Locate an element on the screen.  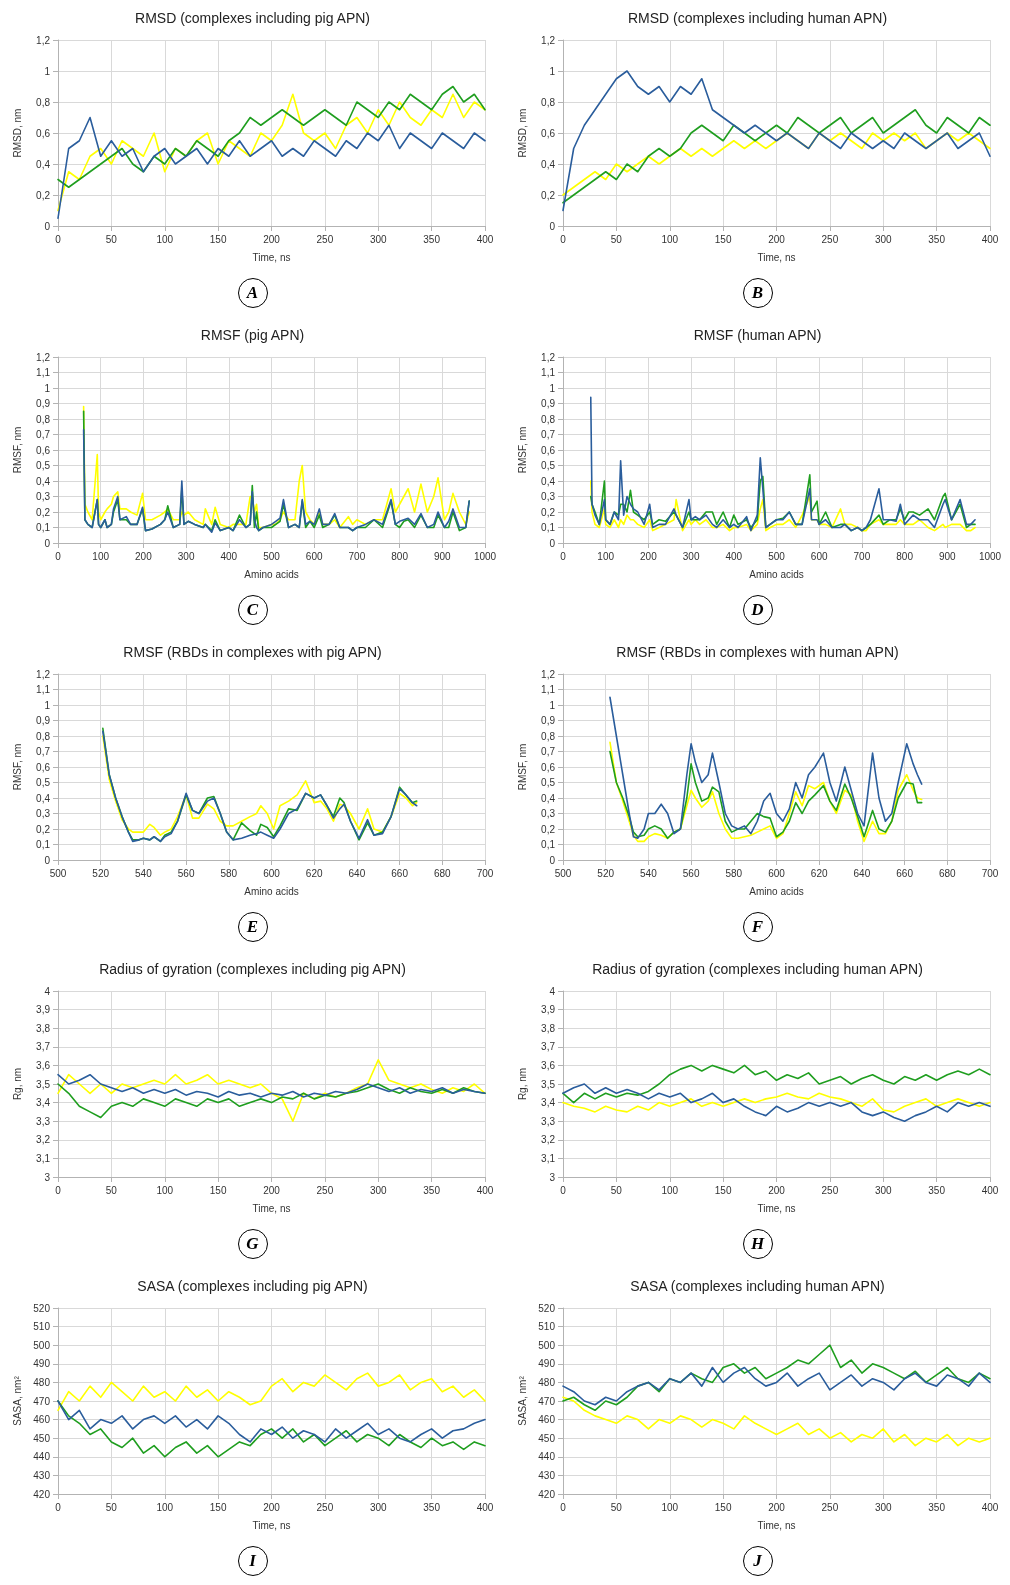
chart-title: RMSF (human APN) is located at coordinates (757, 335).